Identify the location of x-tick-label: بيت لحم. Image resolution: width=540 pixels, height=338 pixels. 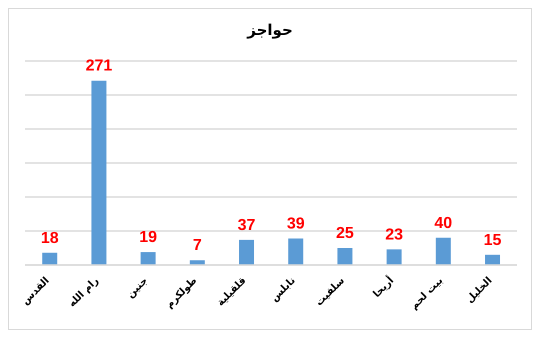
(427, 293).